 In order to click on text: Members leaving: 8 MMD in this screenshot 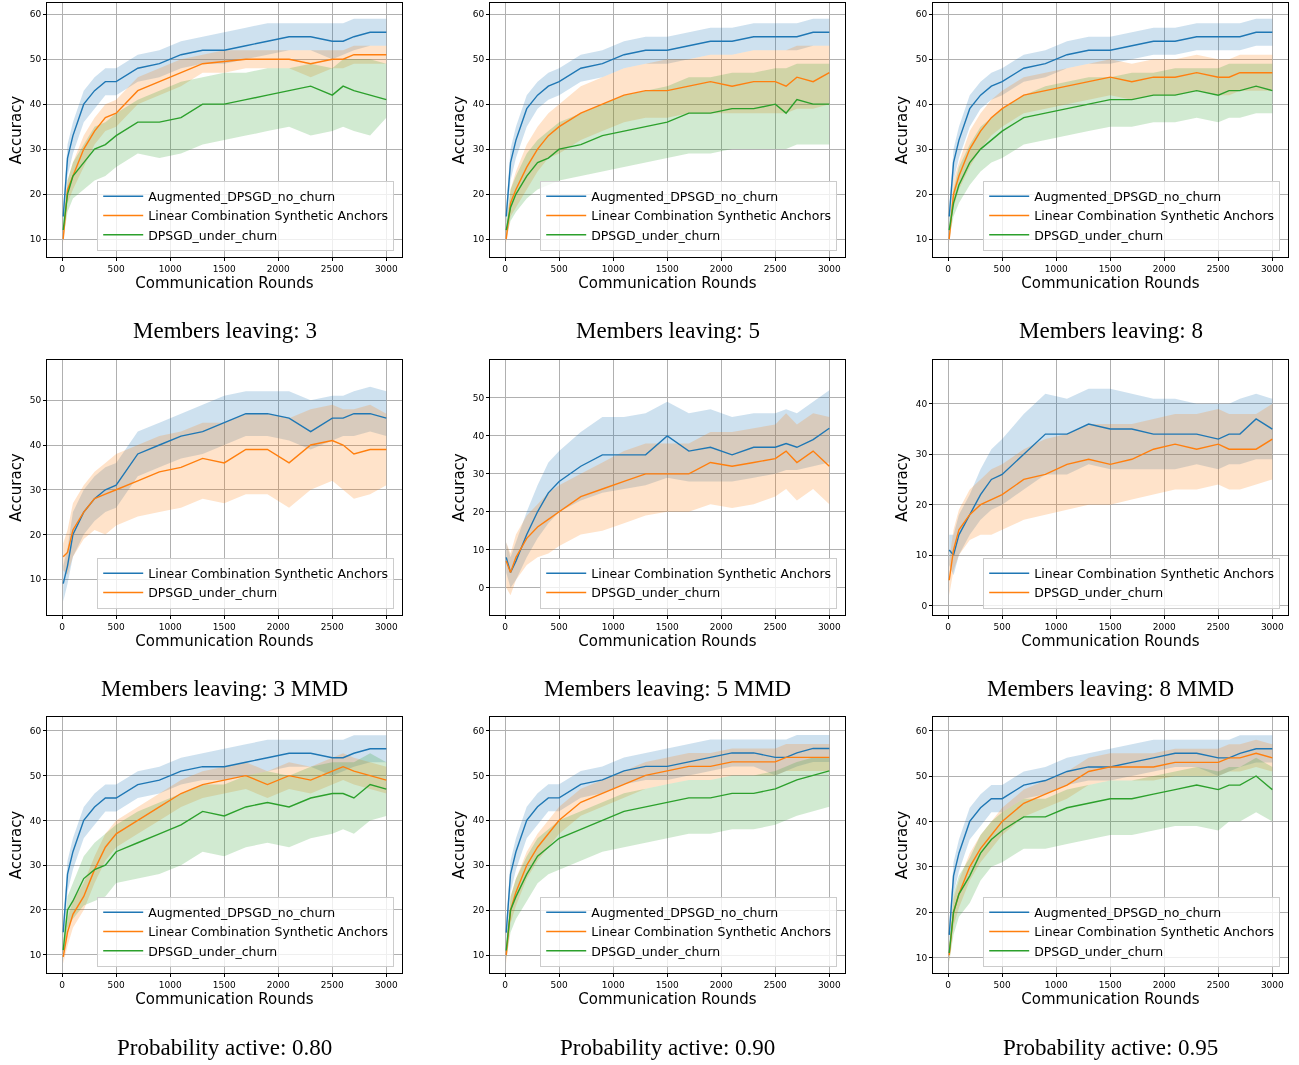, I will do `click(1111, 688)`.